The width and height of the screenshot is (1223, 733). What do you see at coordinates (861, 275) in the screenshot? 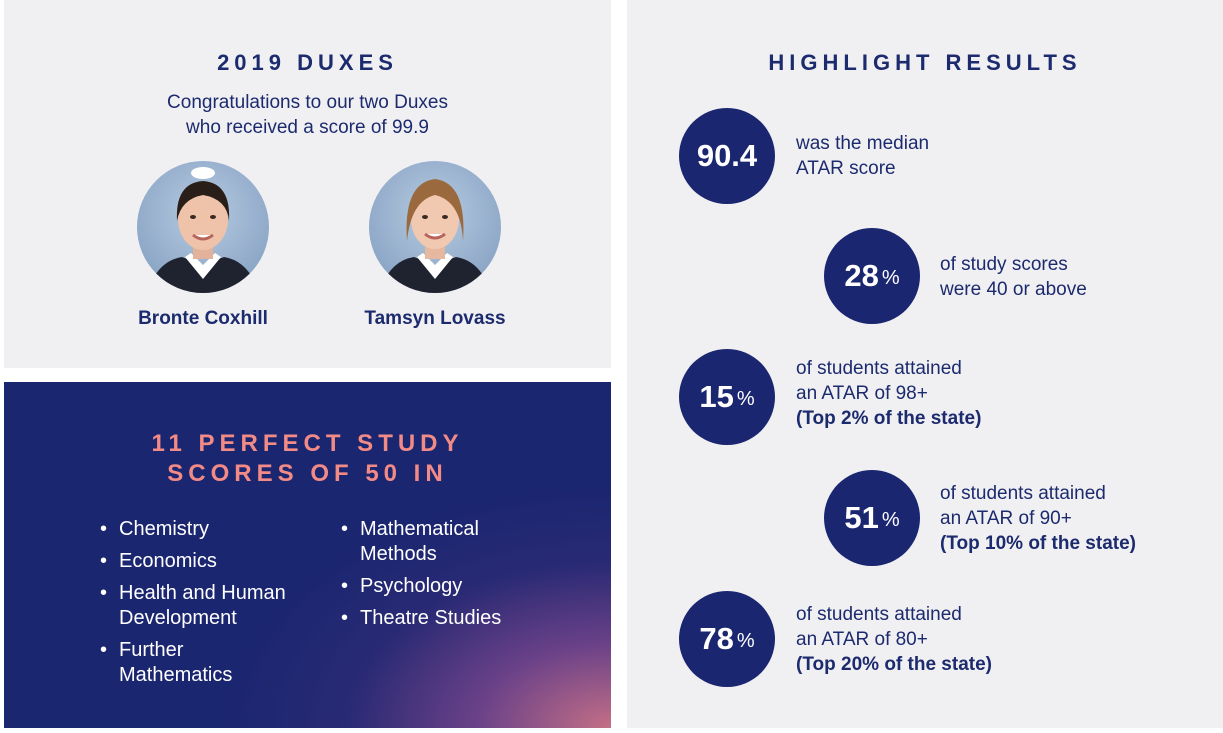
I see `stat-value: 28` at bounding box center [861, 275].